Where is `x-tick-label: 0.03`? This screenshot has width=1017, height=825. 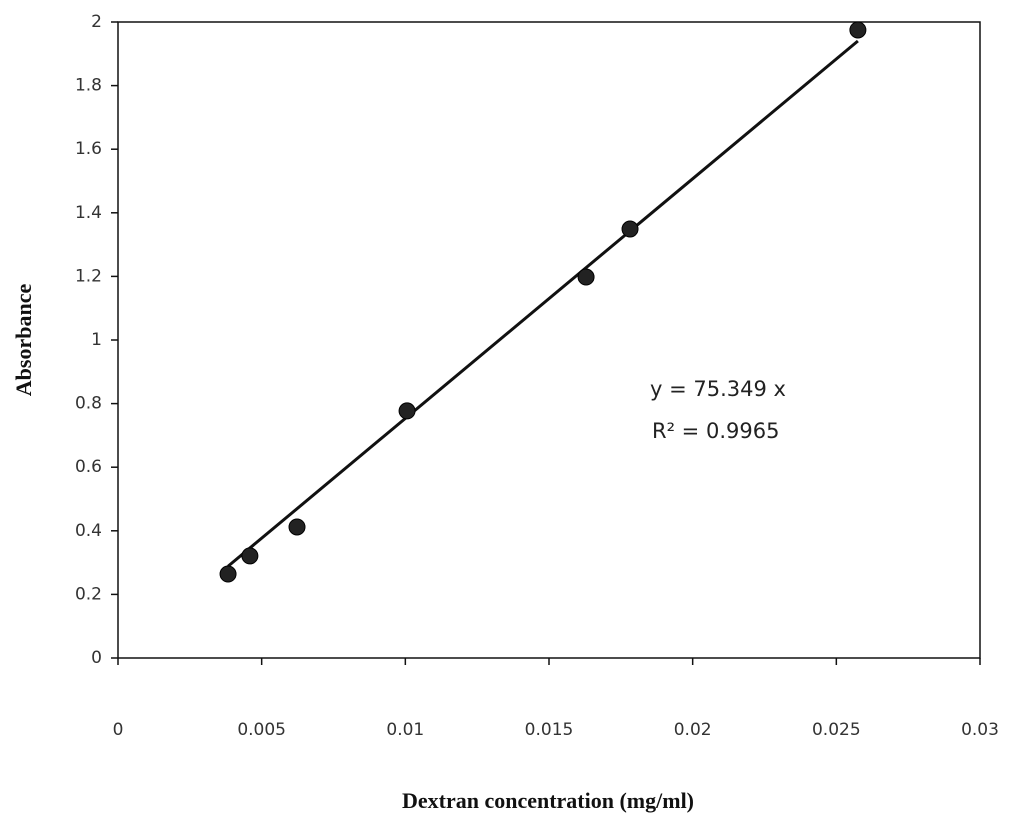 x-tick-label: 0.03 is located at coordinates (980, 730).